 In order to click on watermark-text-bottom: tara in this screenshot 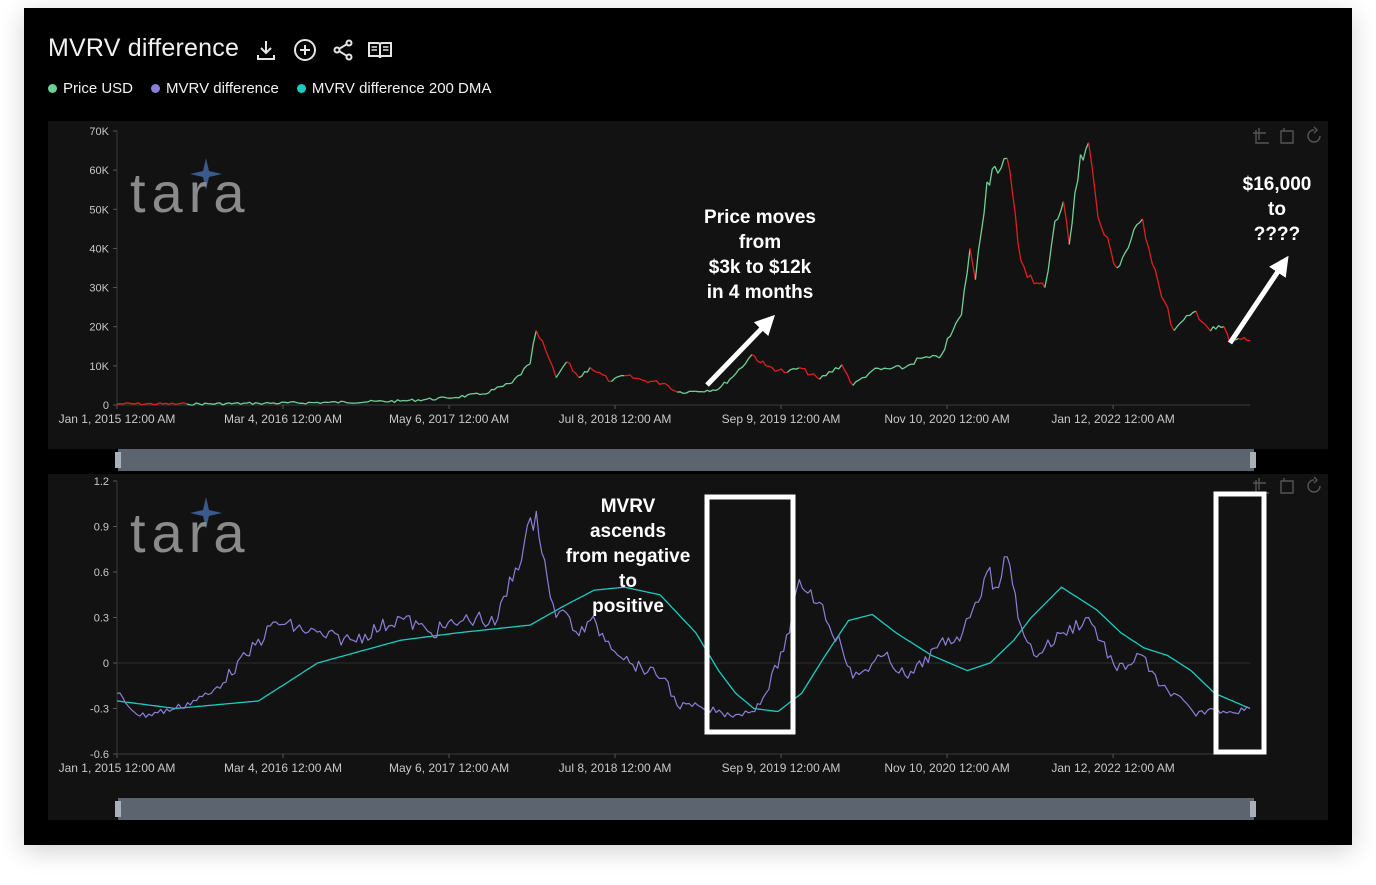, I will do `click(190, 532)`.